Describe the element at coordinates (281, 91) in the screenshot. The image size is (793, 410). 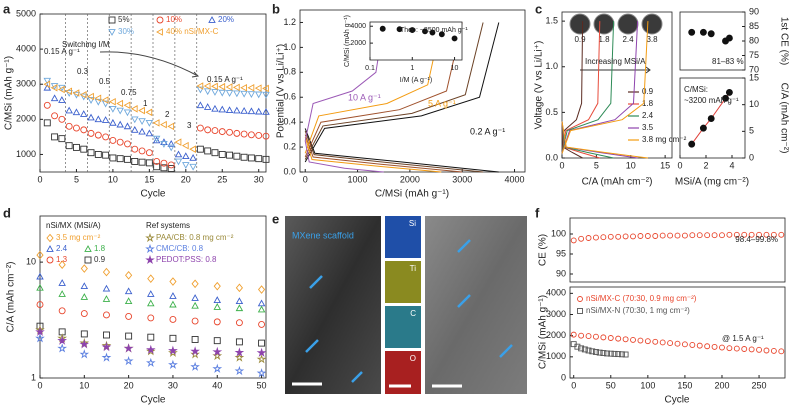
I see `y-axis-label: Potential (V vs Li/Li⁺)` at that location.